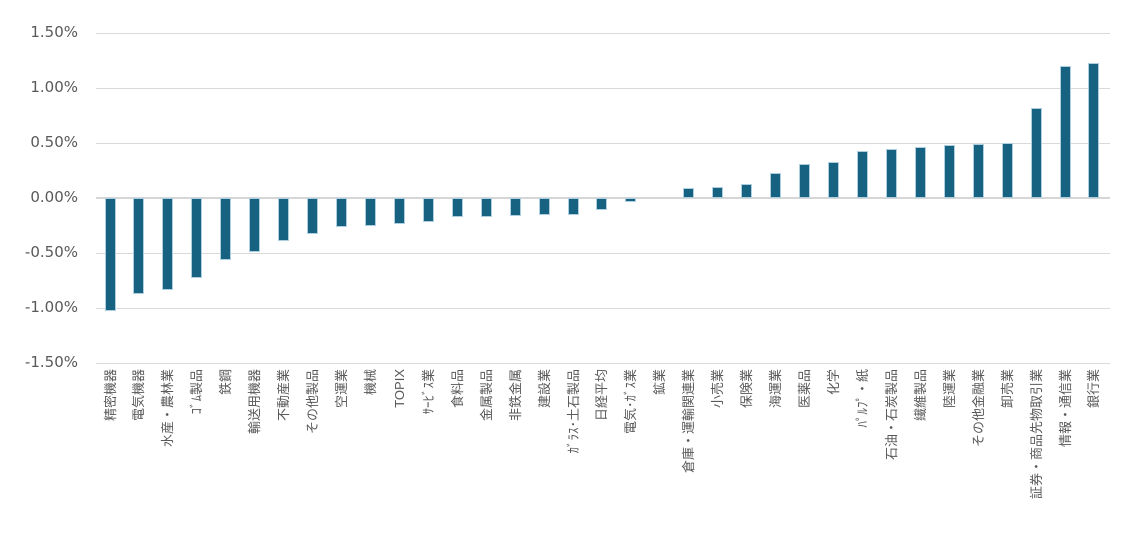  What do you see at coordinates (139, 395) in the screenshot?
I see `x-axis-tick-label: 電気機器` at bounding box center [139, 395].